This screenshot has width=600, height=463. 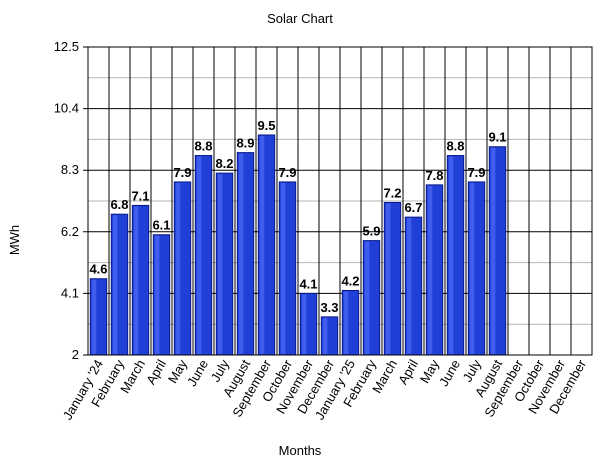 I want to click on data-label: 5.9, so click(x=371, y=231).